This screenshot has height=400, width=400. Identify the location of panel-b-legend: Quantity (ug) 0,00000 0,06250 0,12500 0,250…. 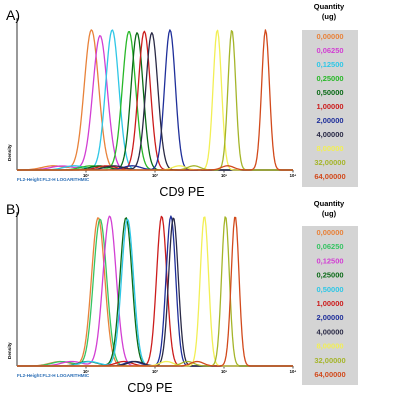
(330, 292).